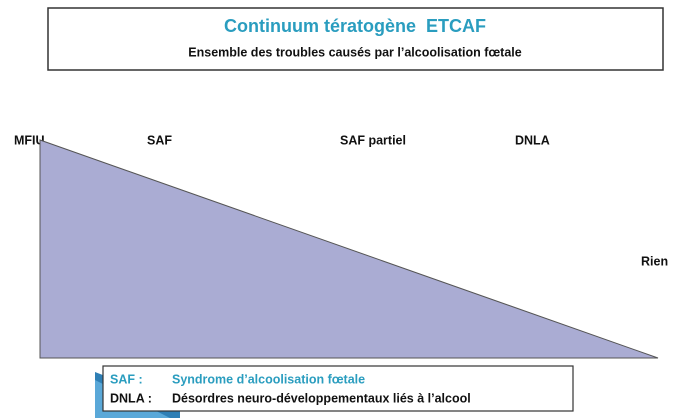  What do you see at coordinates (268, 379) in the screenshot?
I see `legend-text: Syndrome d’alcoolisation fœtale` at bounding box center [268, 379].